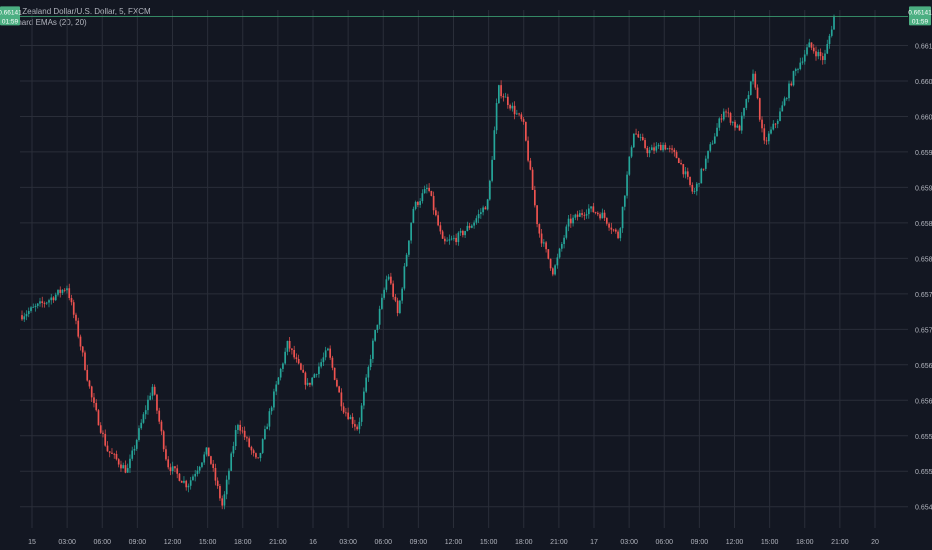 This screenshot has width=932, height=550. Describe the element at coordinates (348, 542) in the screenshot. I see `x-tick-label: 03:00` at that location.